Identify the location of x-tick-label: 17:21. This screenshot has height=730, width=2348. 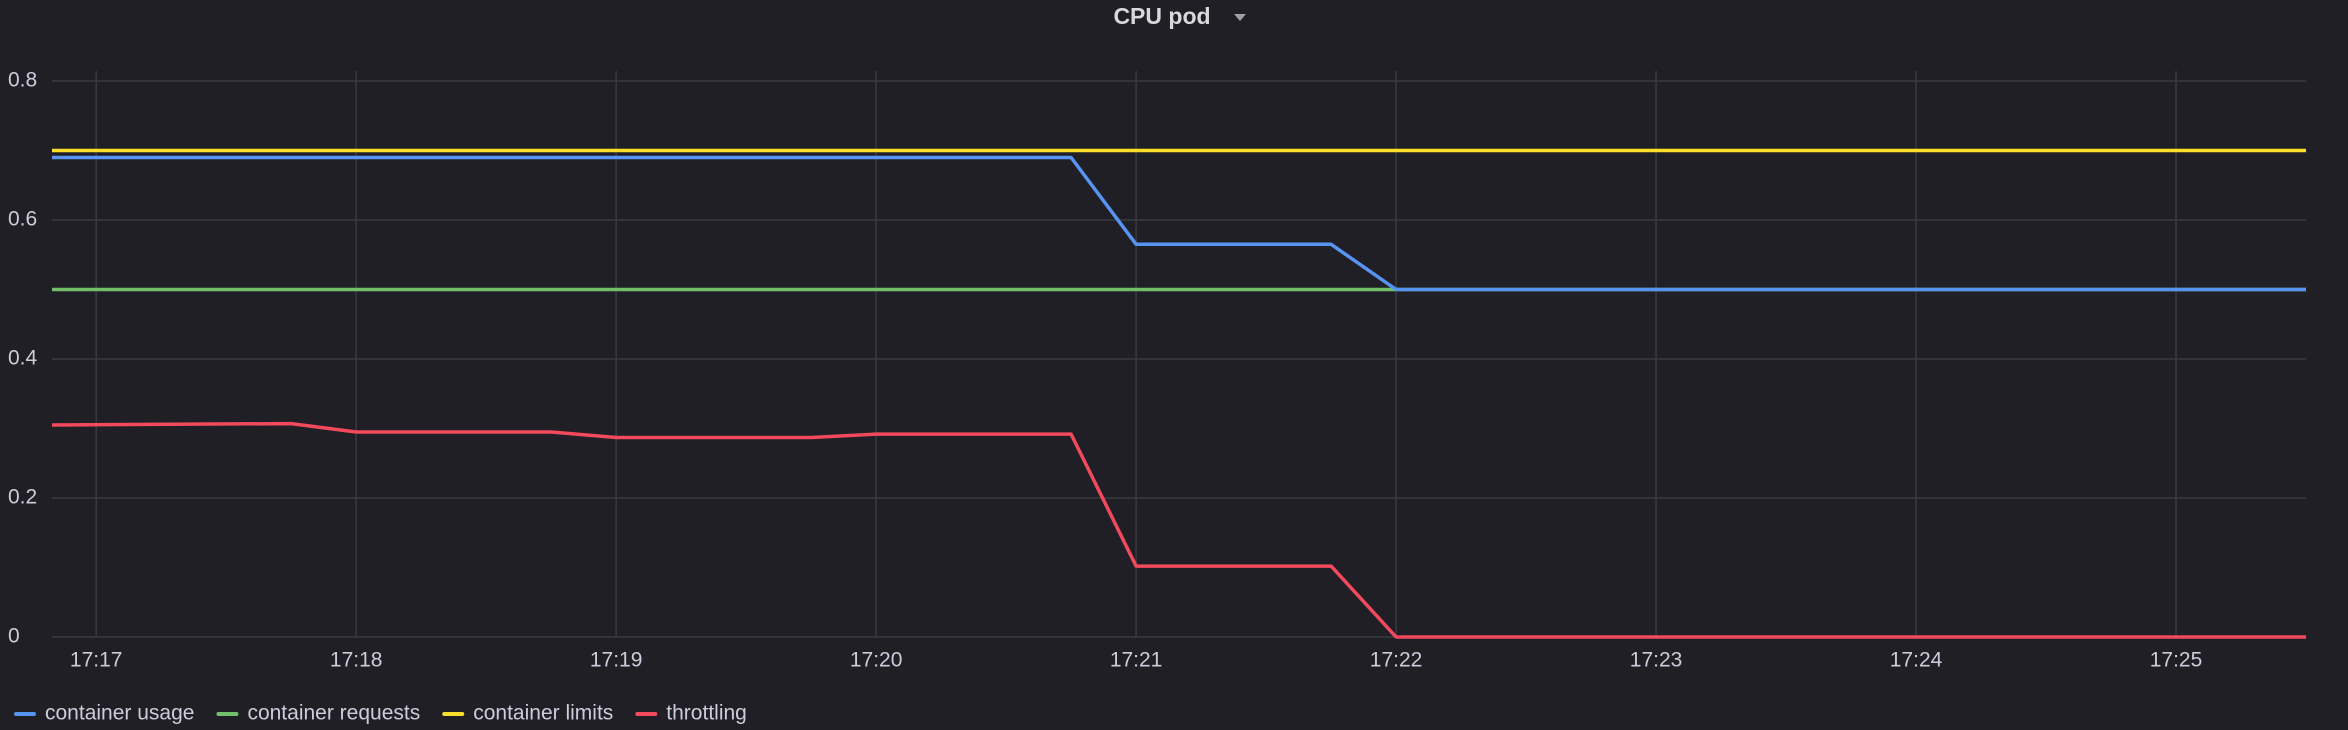
(1136, 660).